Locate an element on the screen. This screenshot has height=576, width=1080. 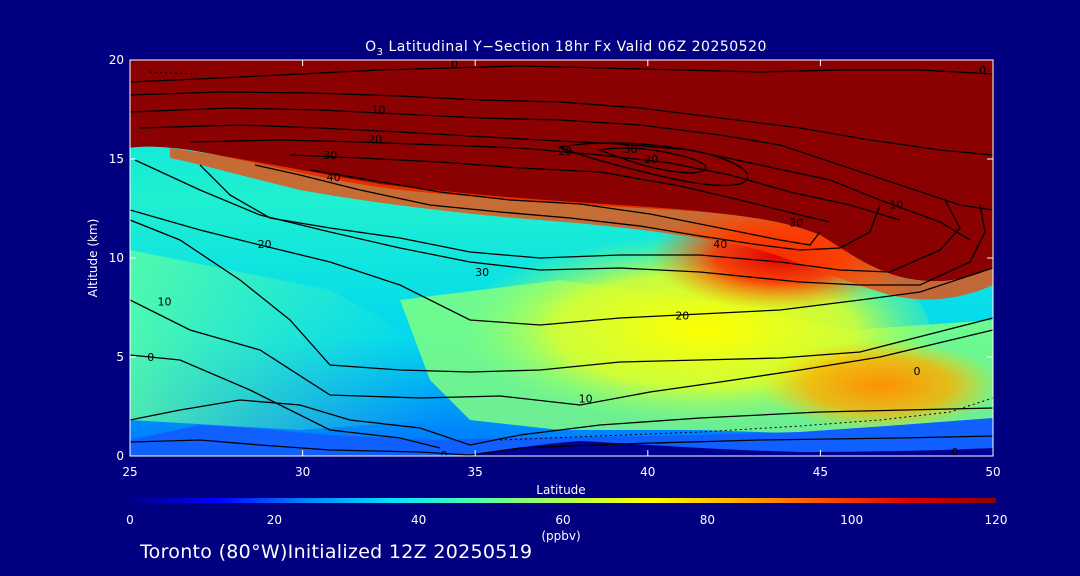
colorbar-tick-label: 100 is located at coordinates (851, 520).